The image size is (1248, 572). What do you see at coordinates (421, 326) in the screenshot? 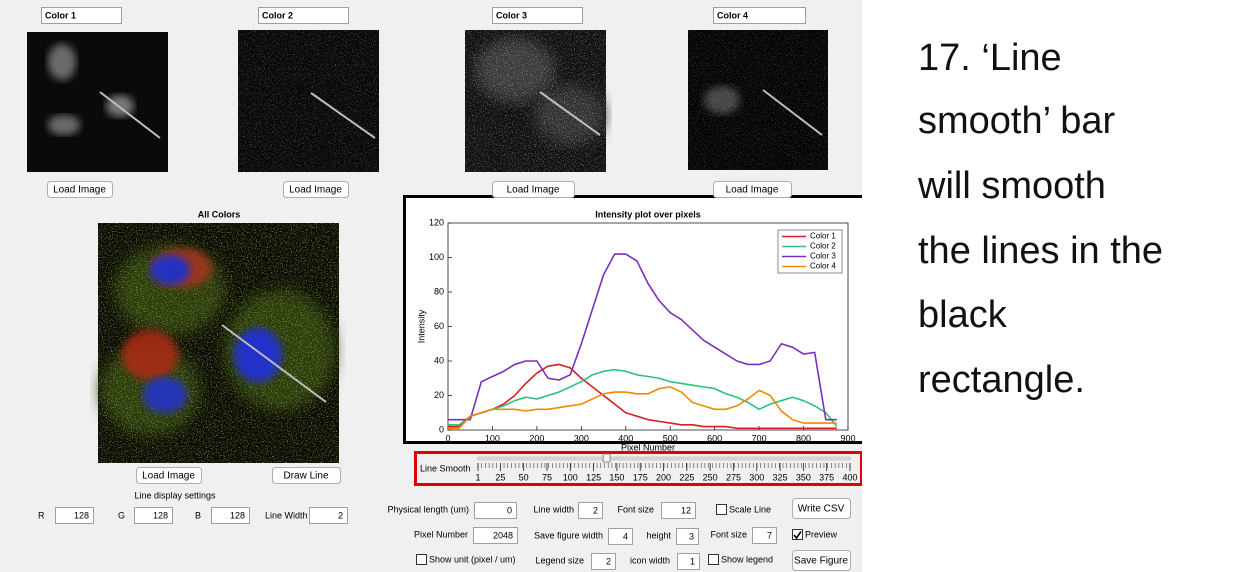
I see `y-axis-label: Intensity` at bounding box center [421, 326].